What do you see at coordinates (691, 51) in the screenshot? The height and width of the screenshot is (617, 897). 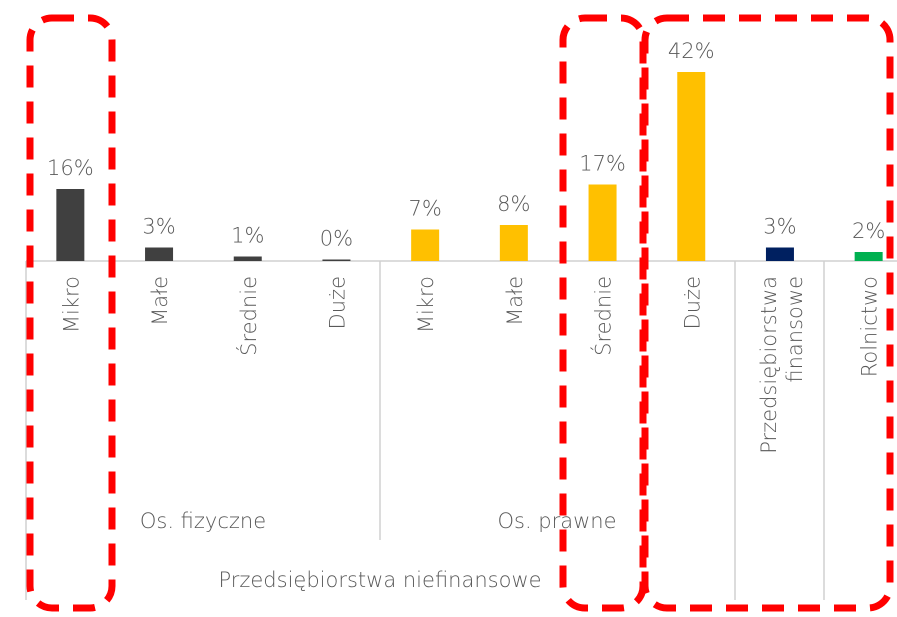 I see `data-label: 42%` at bounding box center [691, 51].